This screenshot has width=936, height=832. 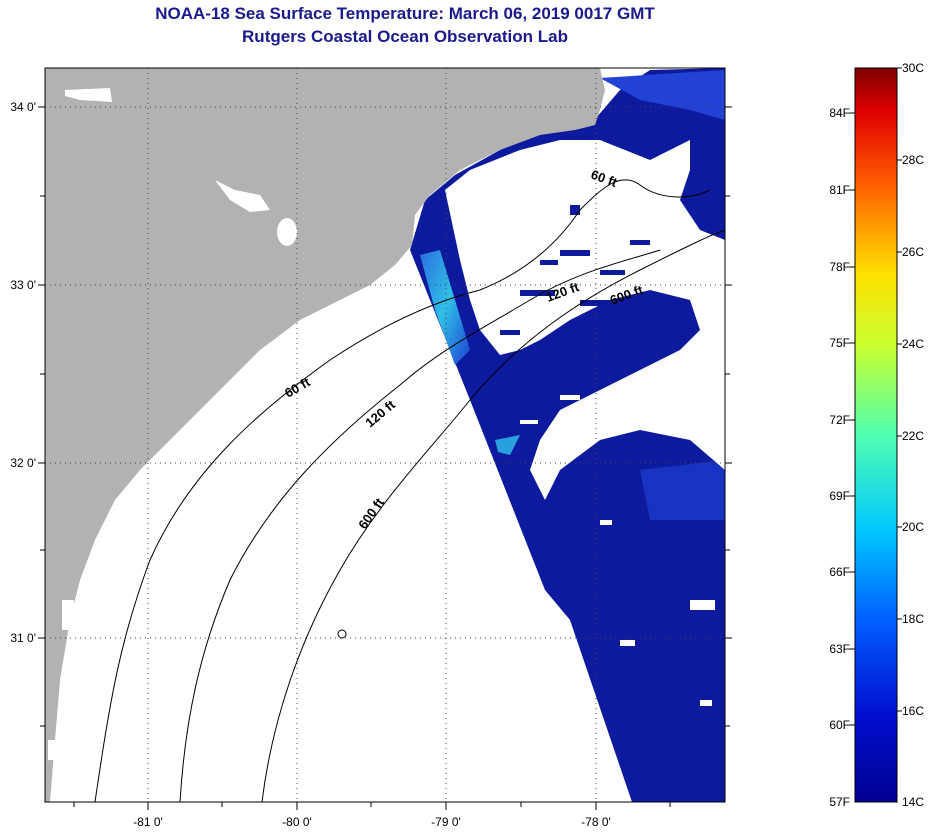 What do you see at coordinates (445, 307) in the screenshot?
I see `sst-warm-band` at bounding box center [445, 307].